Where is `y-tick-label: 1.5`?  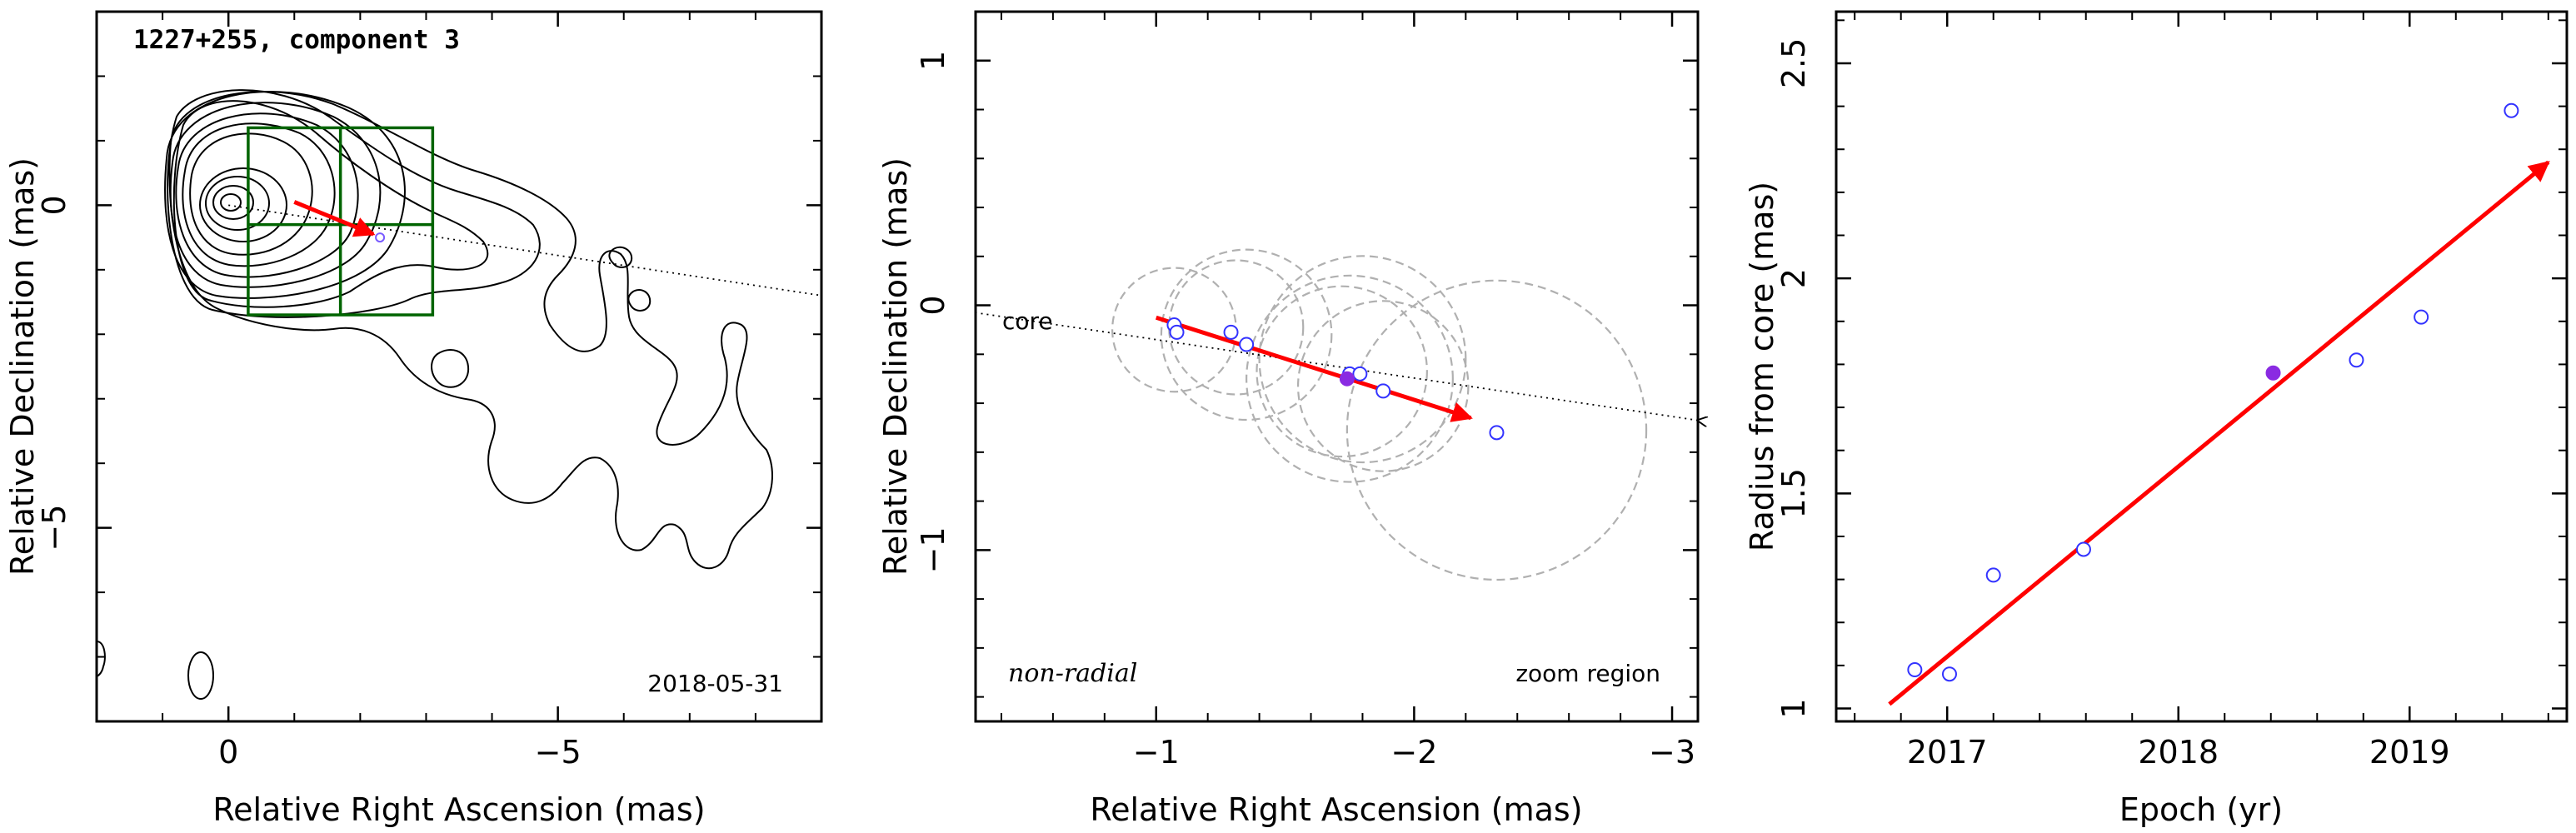 y-tick-label: 1.5 is located at coordinates (1793, 493).